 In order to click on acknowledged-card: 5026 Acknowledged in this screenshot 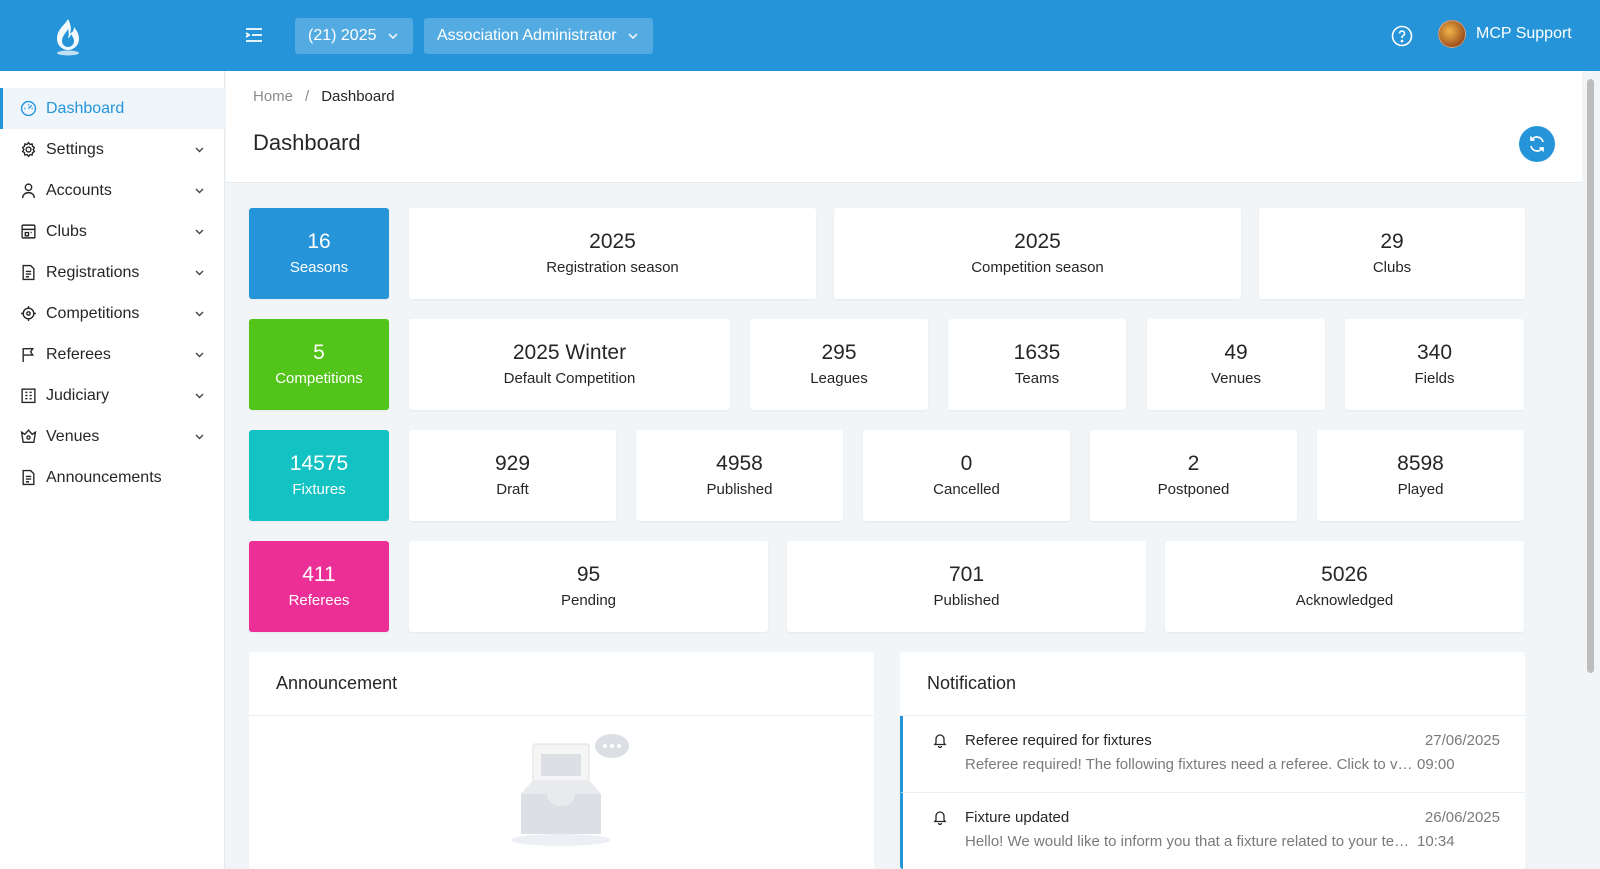, I will do `click(1344, 586)`.